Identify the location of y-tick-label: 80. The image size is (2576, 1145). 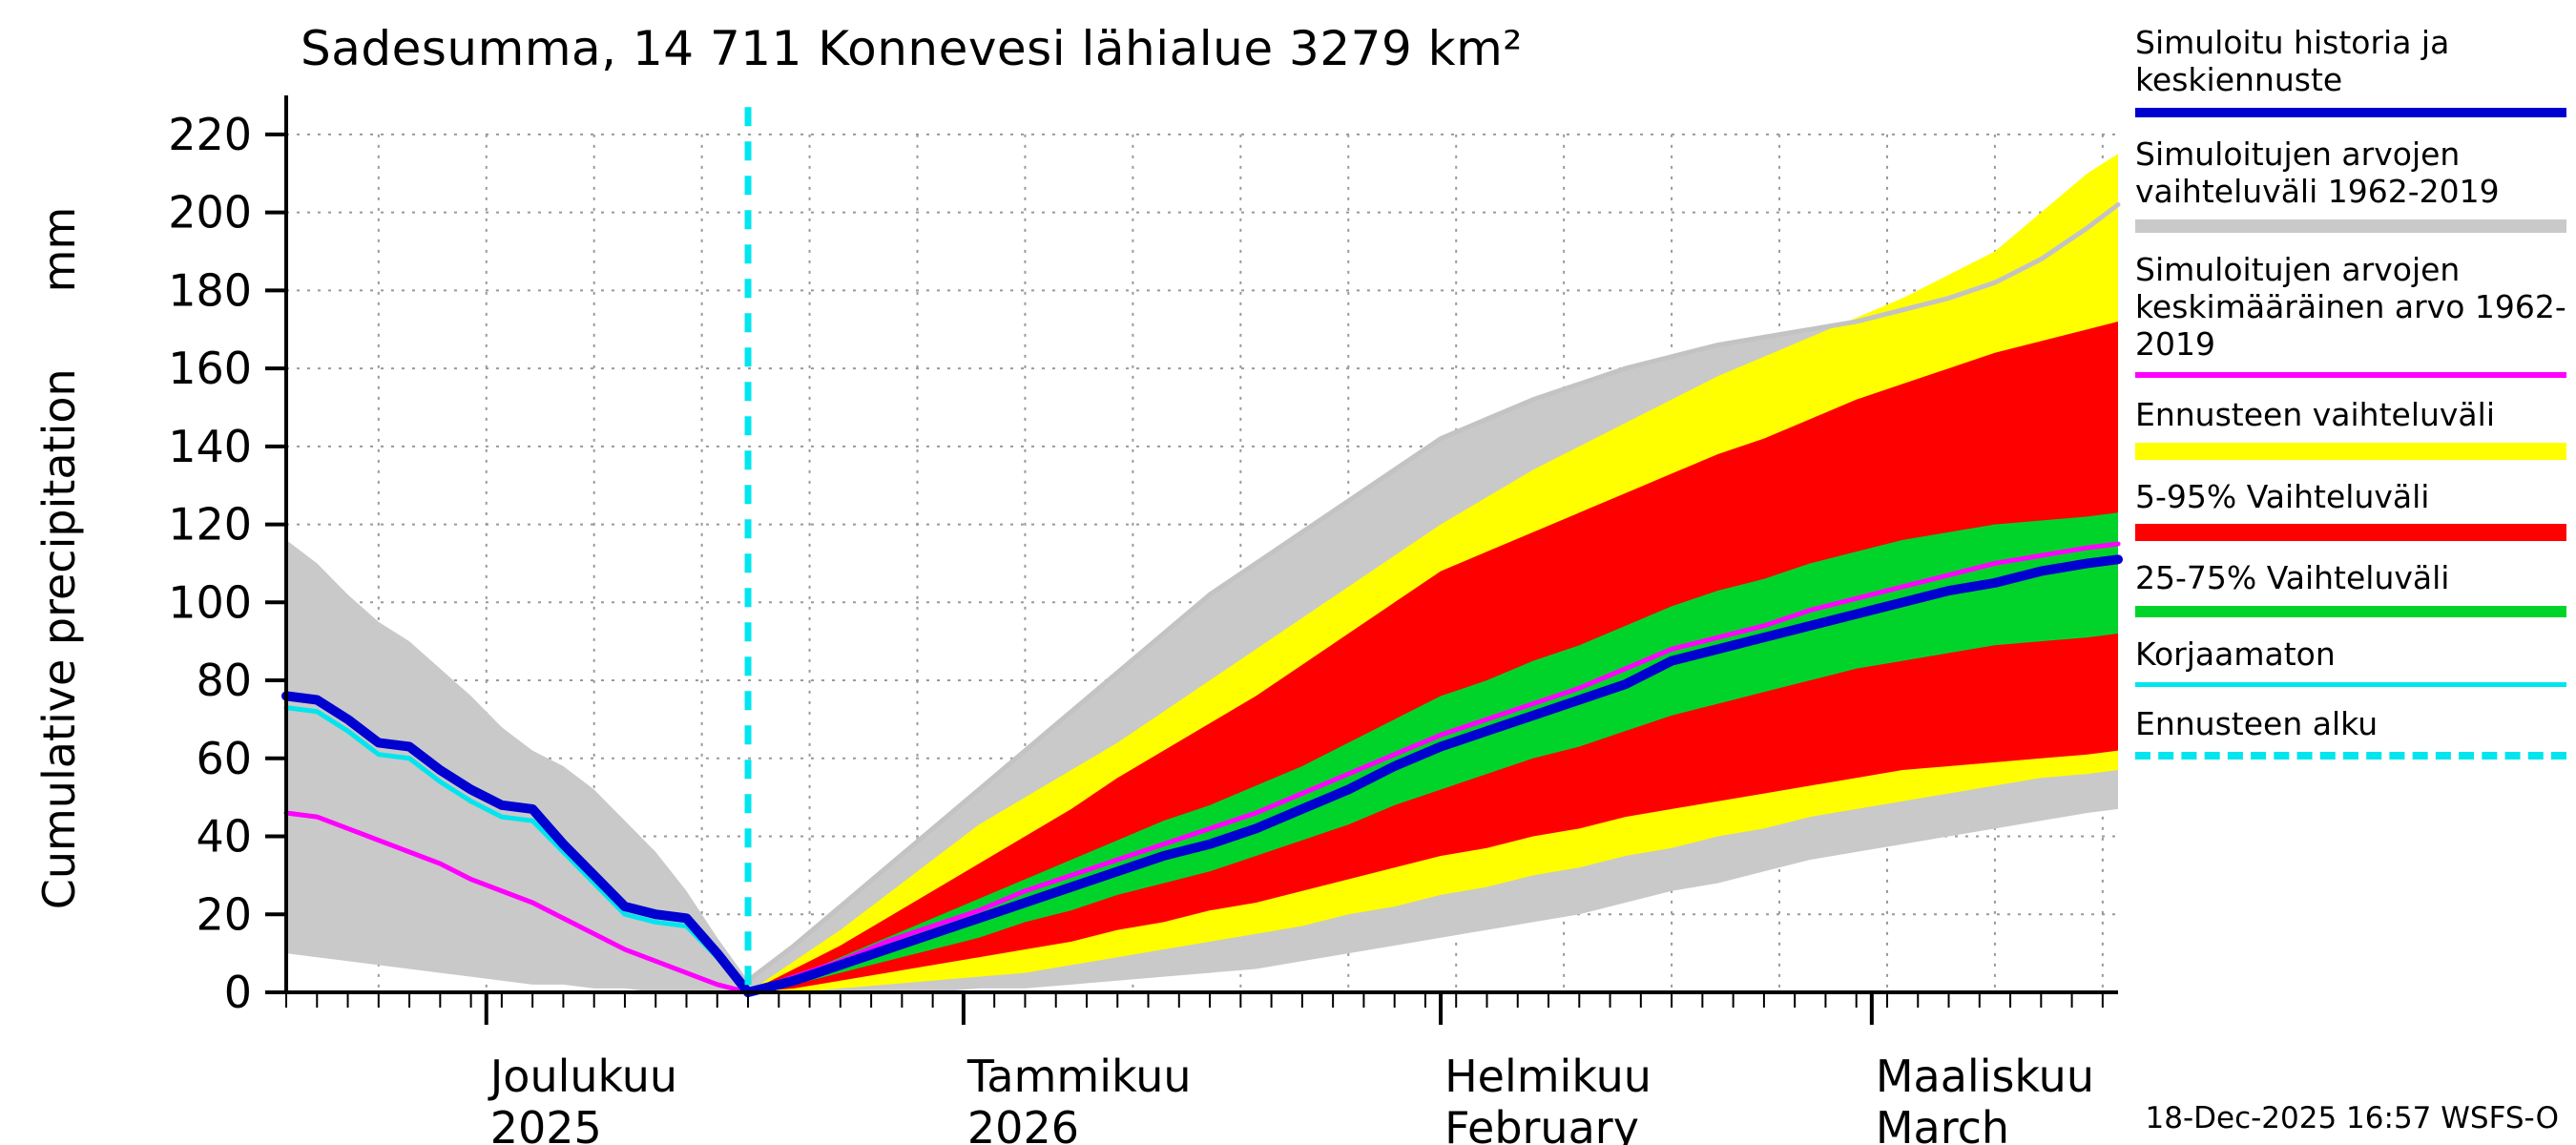
(224, 680).